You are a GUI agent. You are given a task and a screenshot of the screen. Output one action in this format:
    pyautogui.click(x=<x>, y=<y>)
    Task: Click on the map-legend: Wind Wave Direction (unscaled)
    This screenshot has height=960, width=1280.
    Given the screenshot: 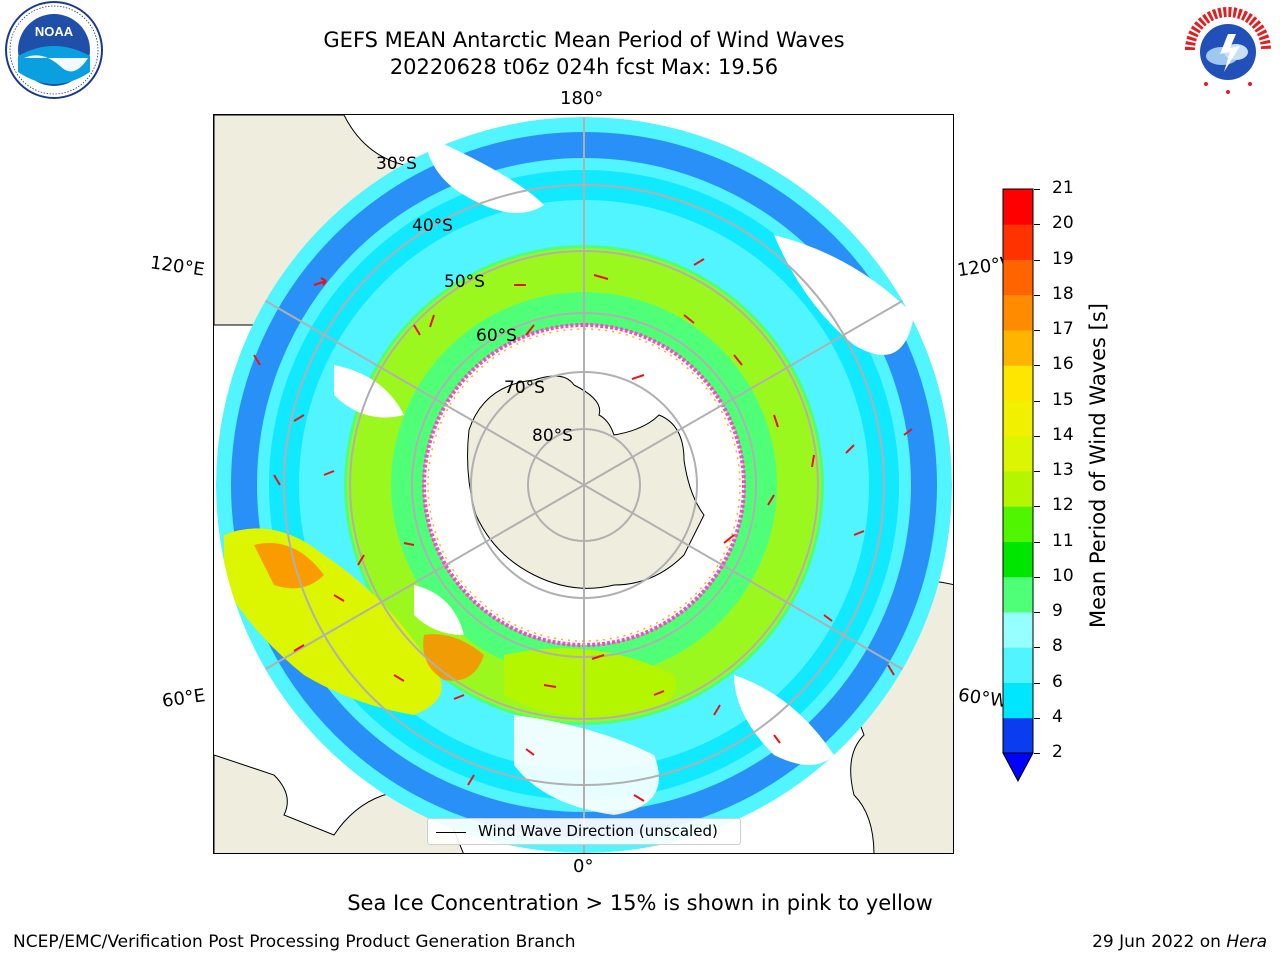 What is the action you would take?
    pyautogui.click(x=584, y=831)
    